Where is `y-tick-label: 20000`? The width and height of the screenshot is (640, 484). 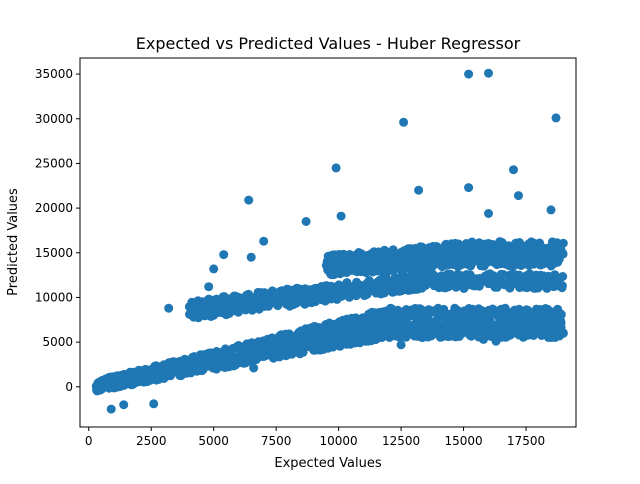
y-tick-label: 20000 is located at coordinates (54, 208).